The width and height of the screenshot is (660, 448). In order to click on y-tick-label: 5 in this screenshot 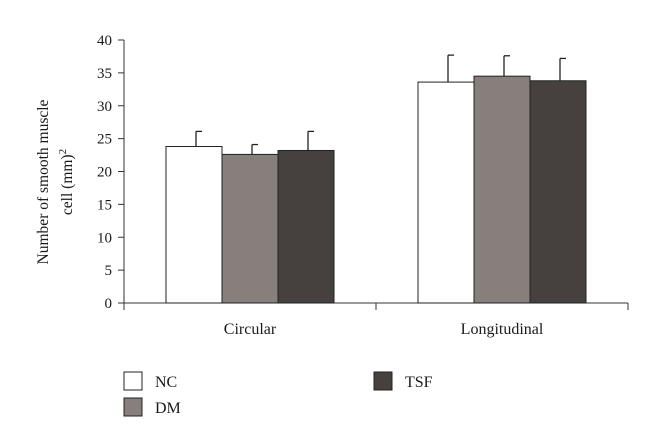, I will do `click(109, 271)`.